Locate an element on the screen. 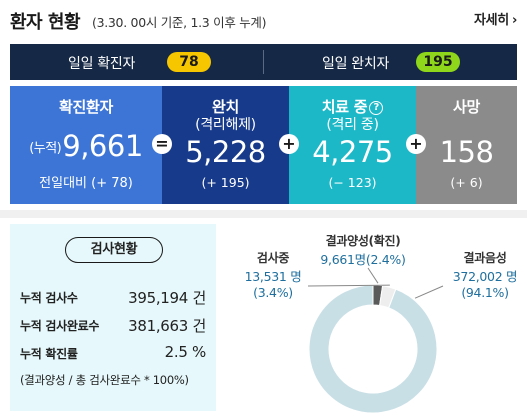 Image resolution: width=527 pixels, height=416 pixels. confirmed-value-line: (누적)9,661 is located at coordinates (86, 147).